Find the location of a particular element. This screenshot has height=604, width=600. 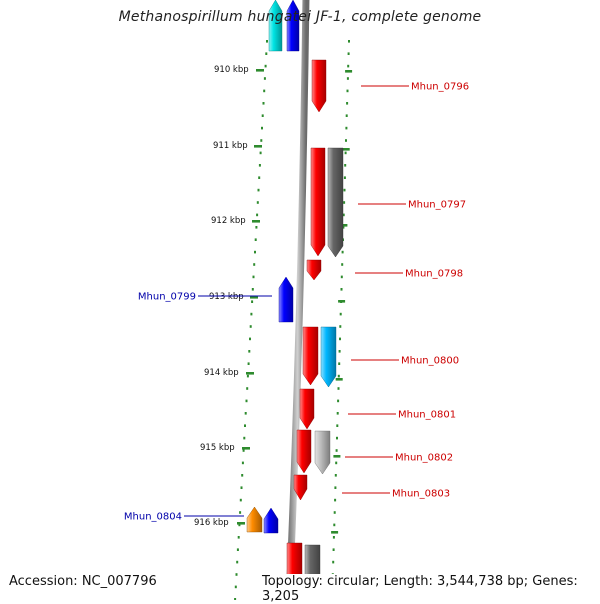

genome-backbone is located at coordinates (297, 300).